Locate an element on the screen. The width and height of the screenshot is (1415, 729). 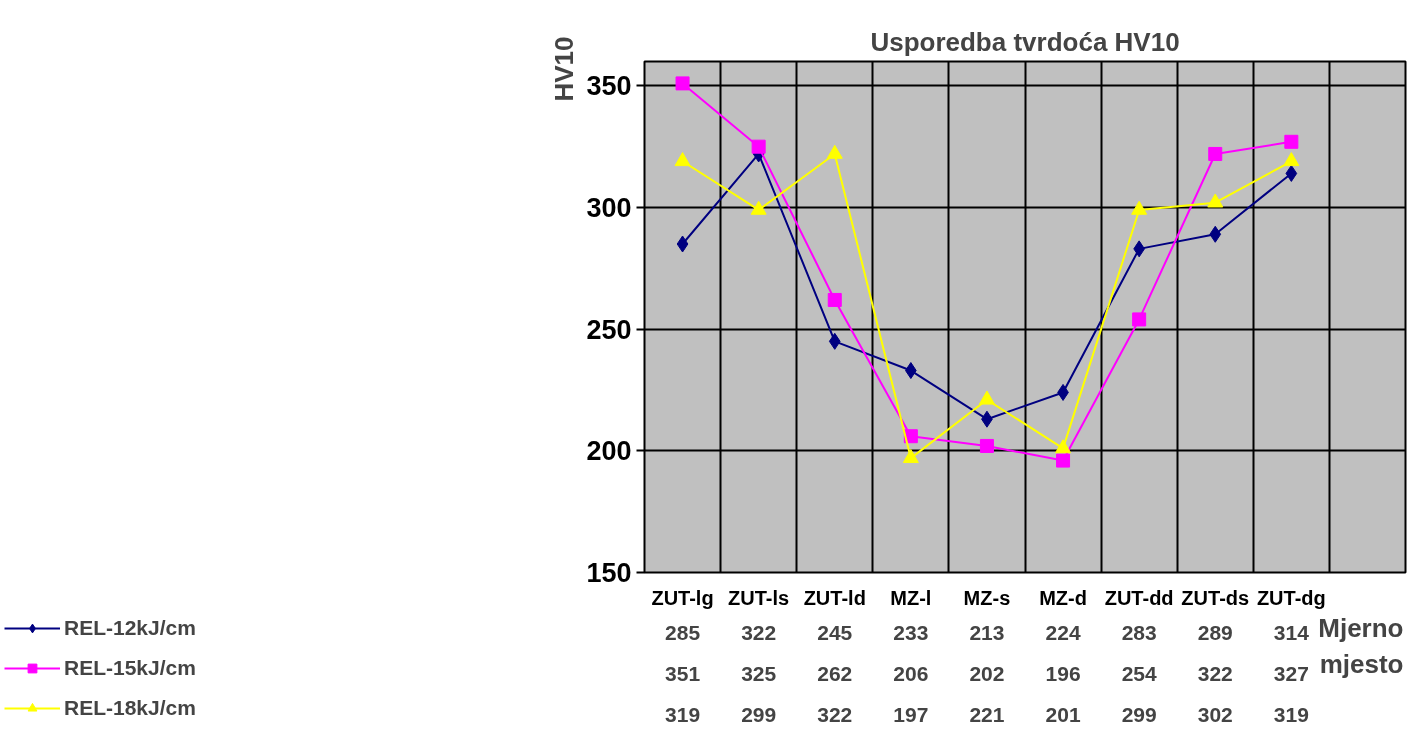
data-label: 206 is located at coordinates (911, 673).